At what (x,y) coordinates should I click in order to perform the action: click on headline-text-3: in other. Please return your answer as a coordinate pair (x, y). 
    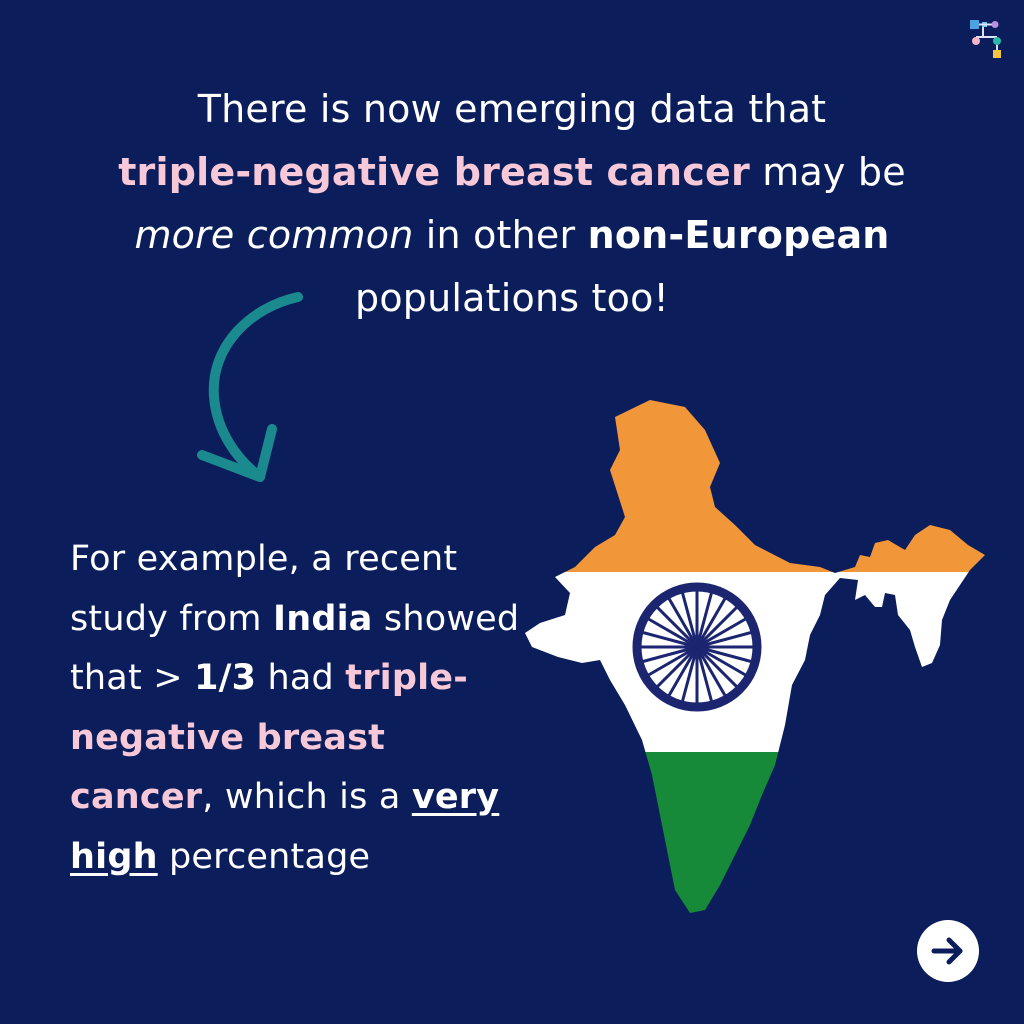
    Looking at the image, I should click on (500, 235).